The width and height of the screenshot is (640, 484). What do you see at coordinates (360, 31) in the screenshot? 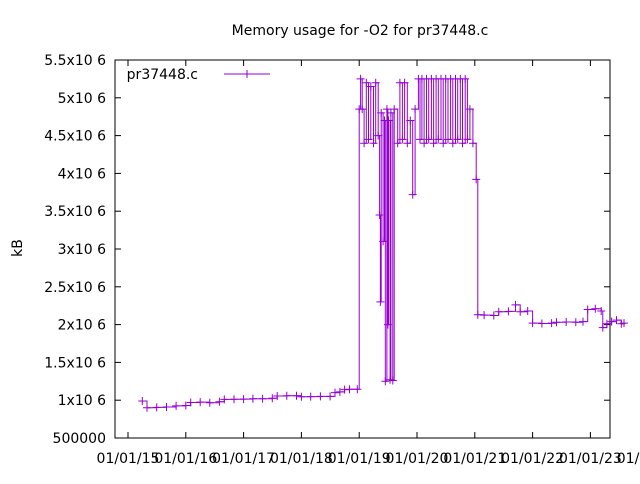
I see `chart-title: Memory usage for -O2 for pr37448.c` at bounding box center [360, 31].